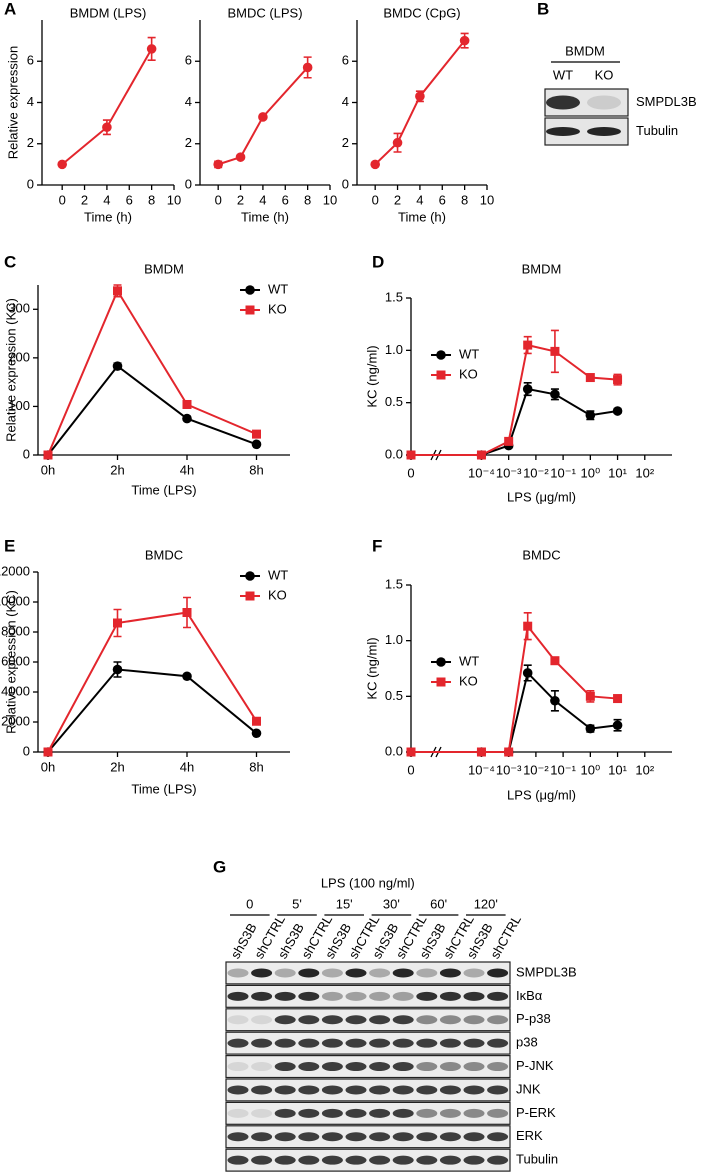 The image size is (716, 1174). What do you see at coordinates (345, 142) in the screenshot?
I see `y-tick-label: 2` at bounding box center [345, 142].